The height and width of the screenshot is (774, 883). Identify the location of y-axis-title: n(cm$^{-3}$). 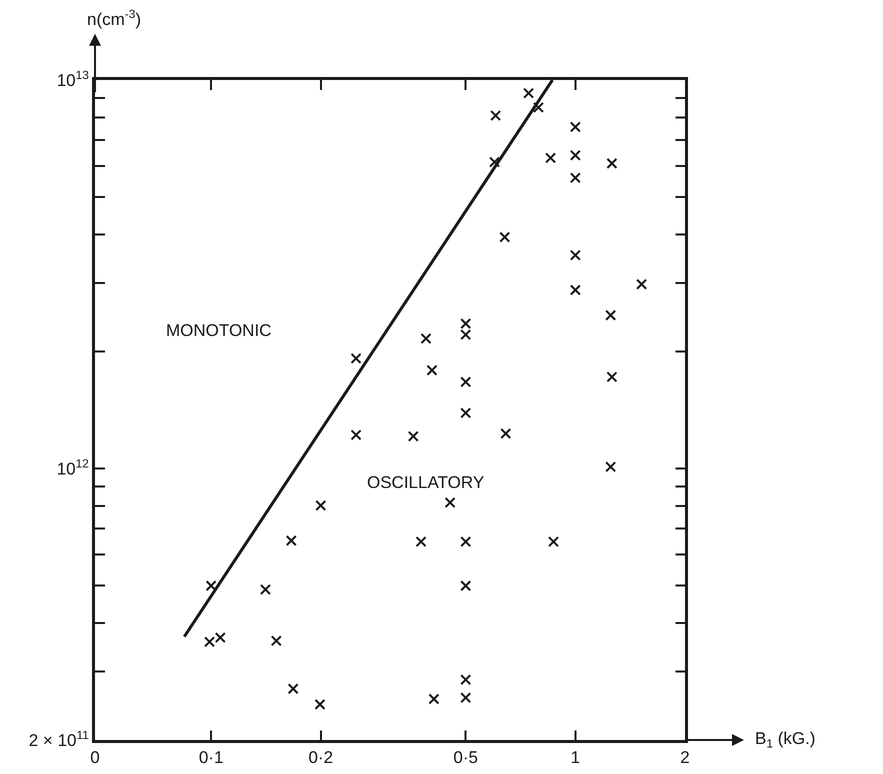
(114, 18).